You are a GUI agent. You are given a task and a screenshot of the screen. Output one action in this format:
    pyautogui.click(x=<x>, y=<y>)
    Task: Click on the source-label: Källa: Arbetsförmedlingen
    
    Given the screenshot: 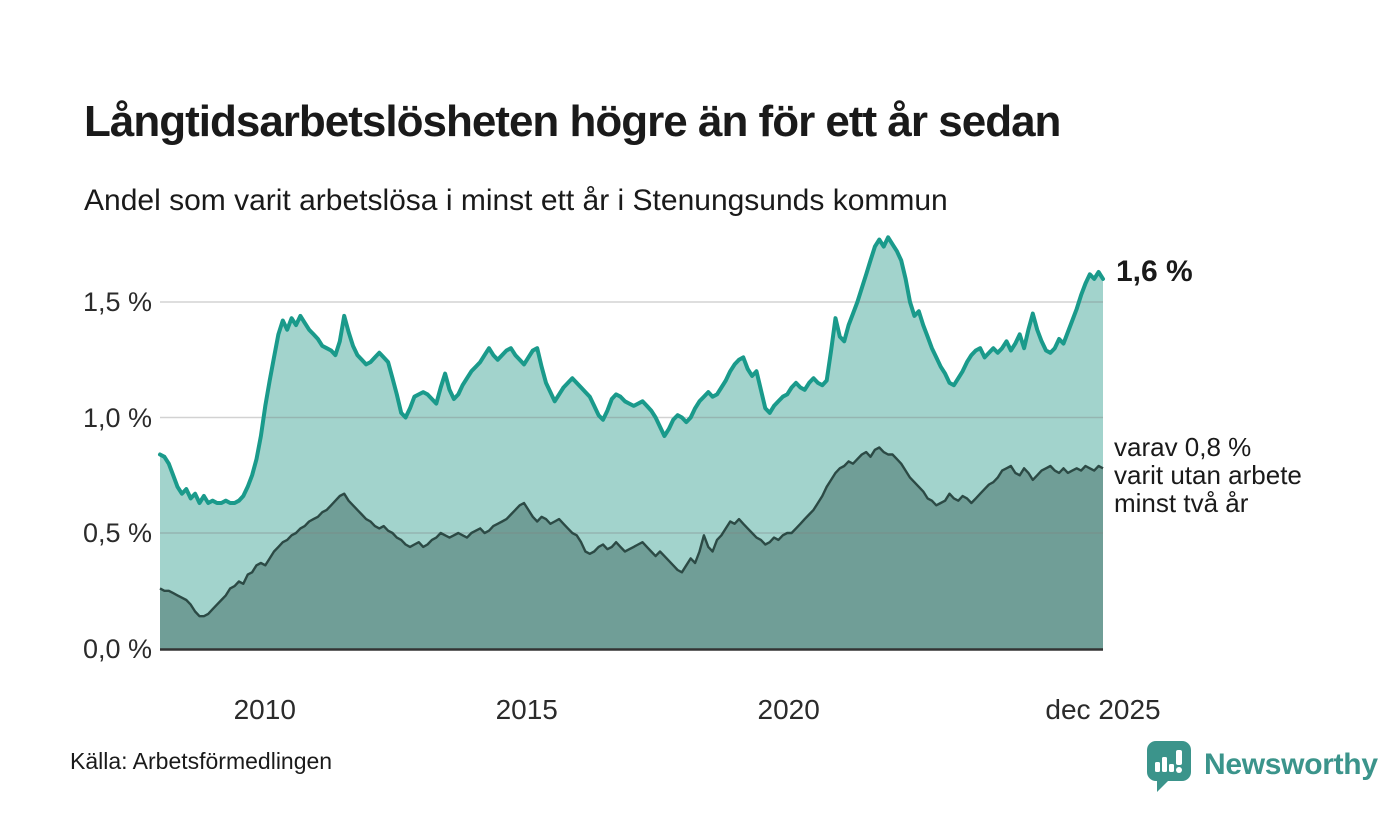 What is the action you would take?
    pyautogui.click(x=201, y=761)
    